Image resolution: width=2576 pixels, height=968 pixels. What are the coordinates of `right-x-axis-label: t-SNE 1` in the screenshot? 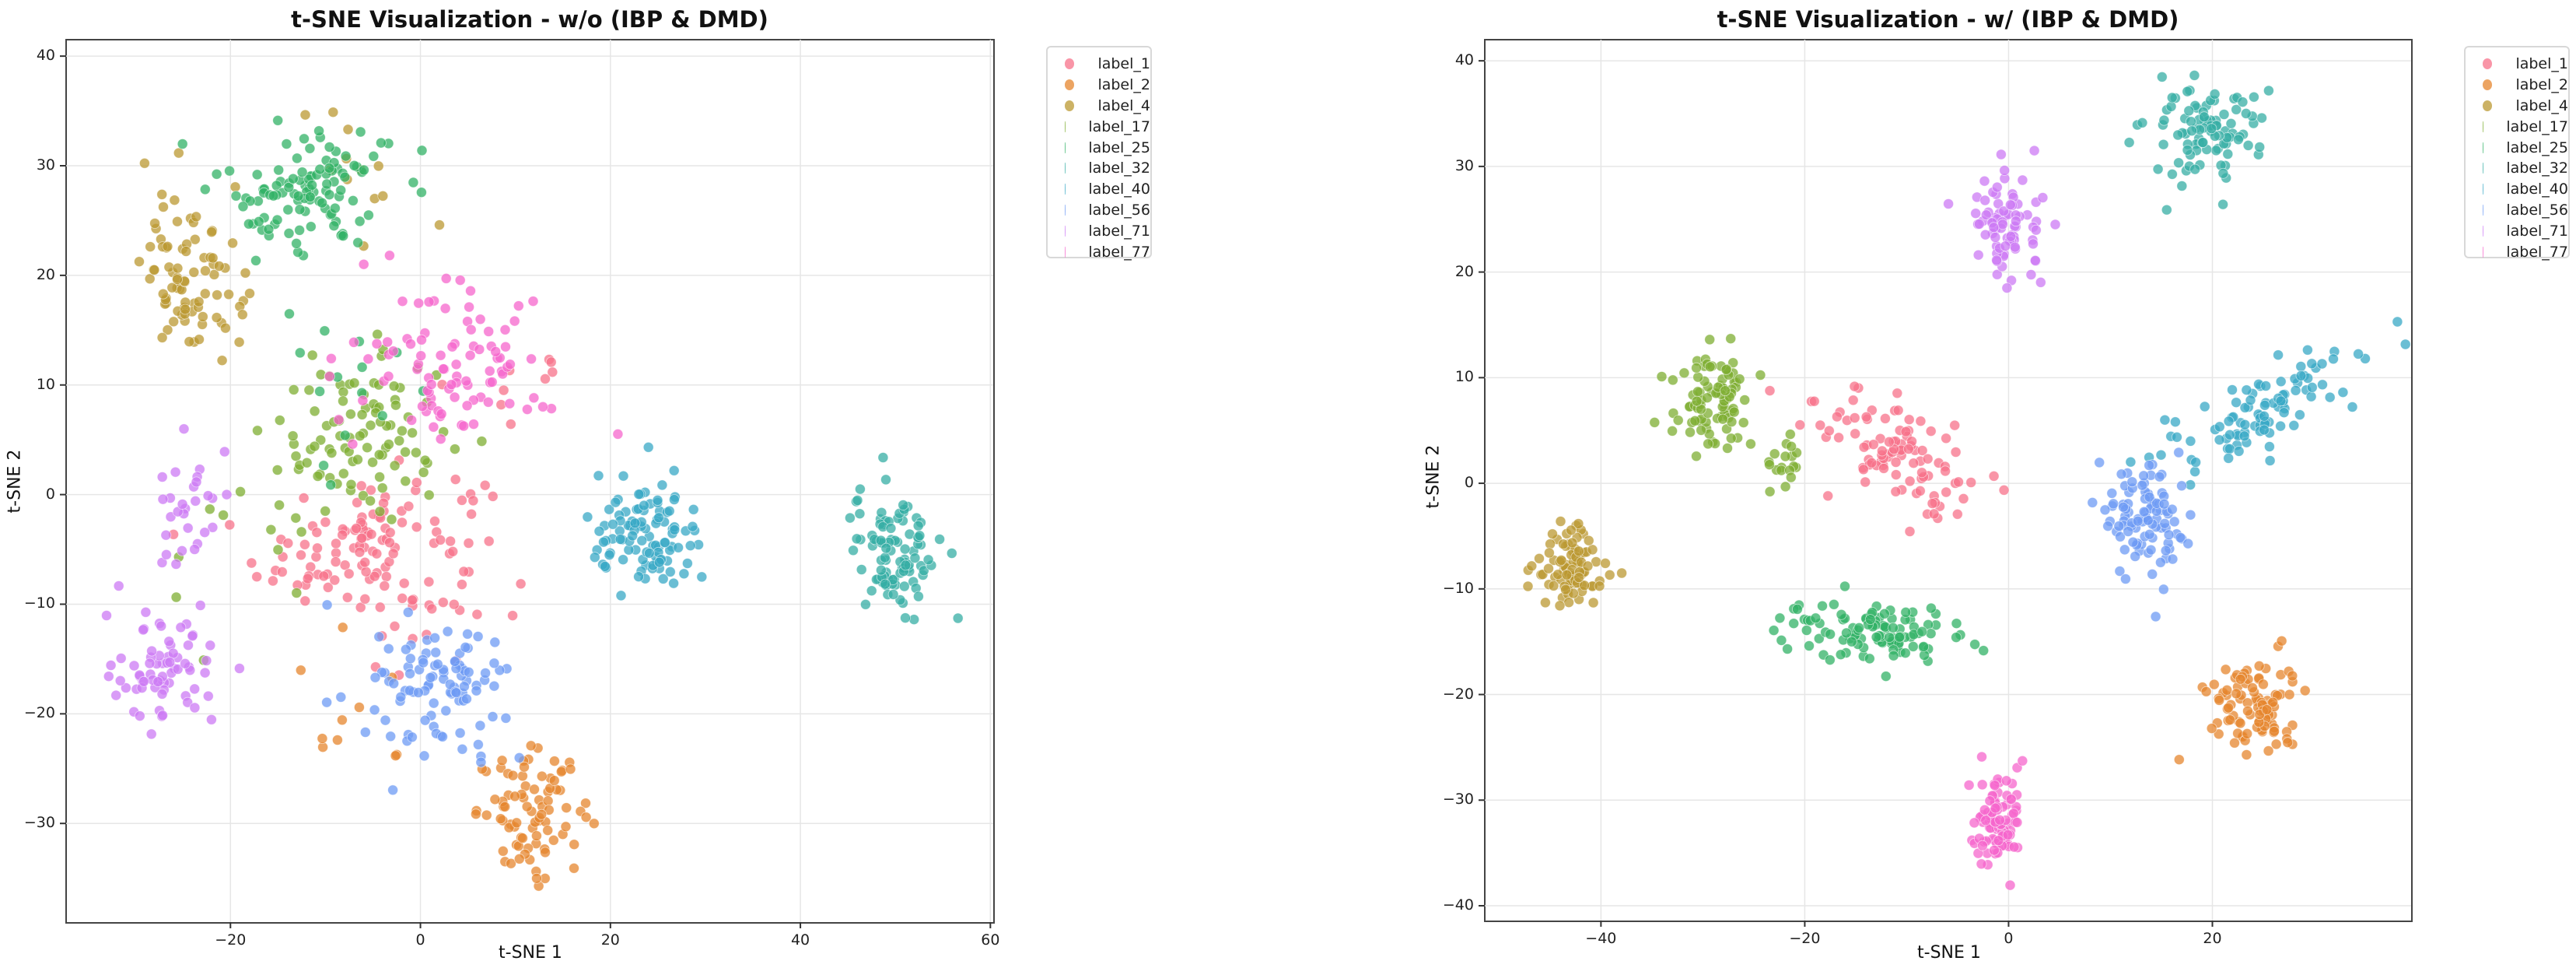 It's located at (1949, 953).